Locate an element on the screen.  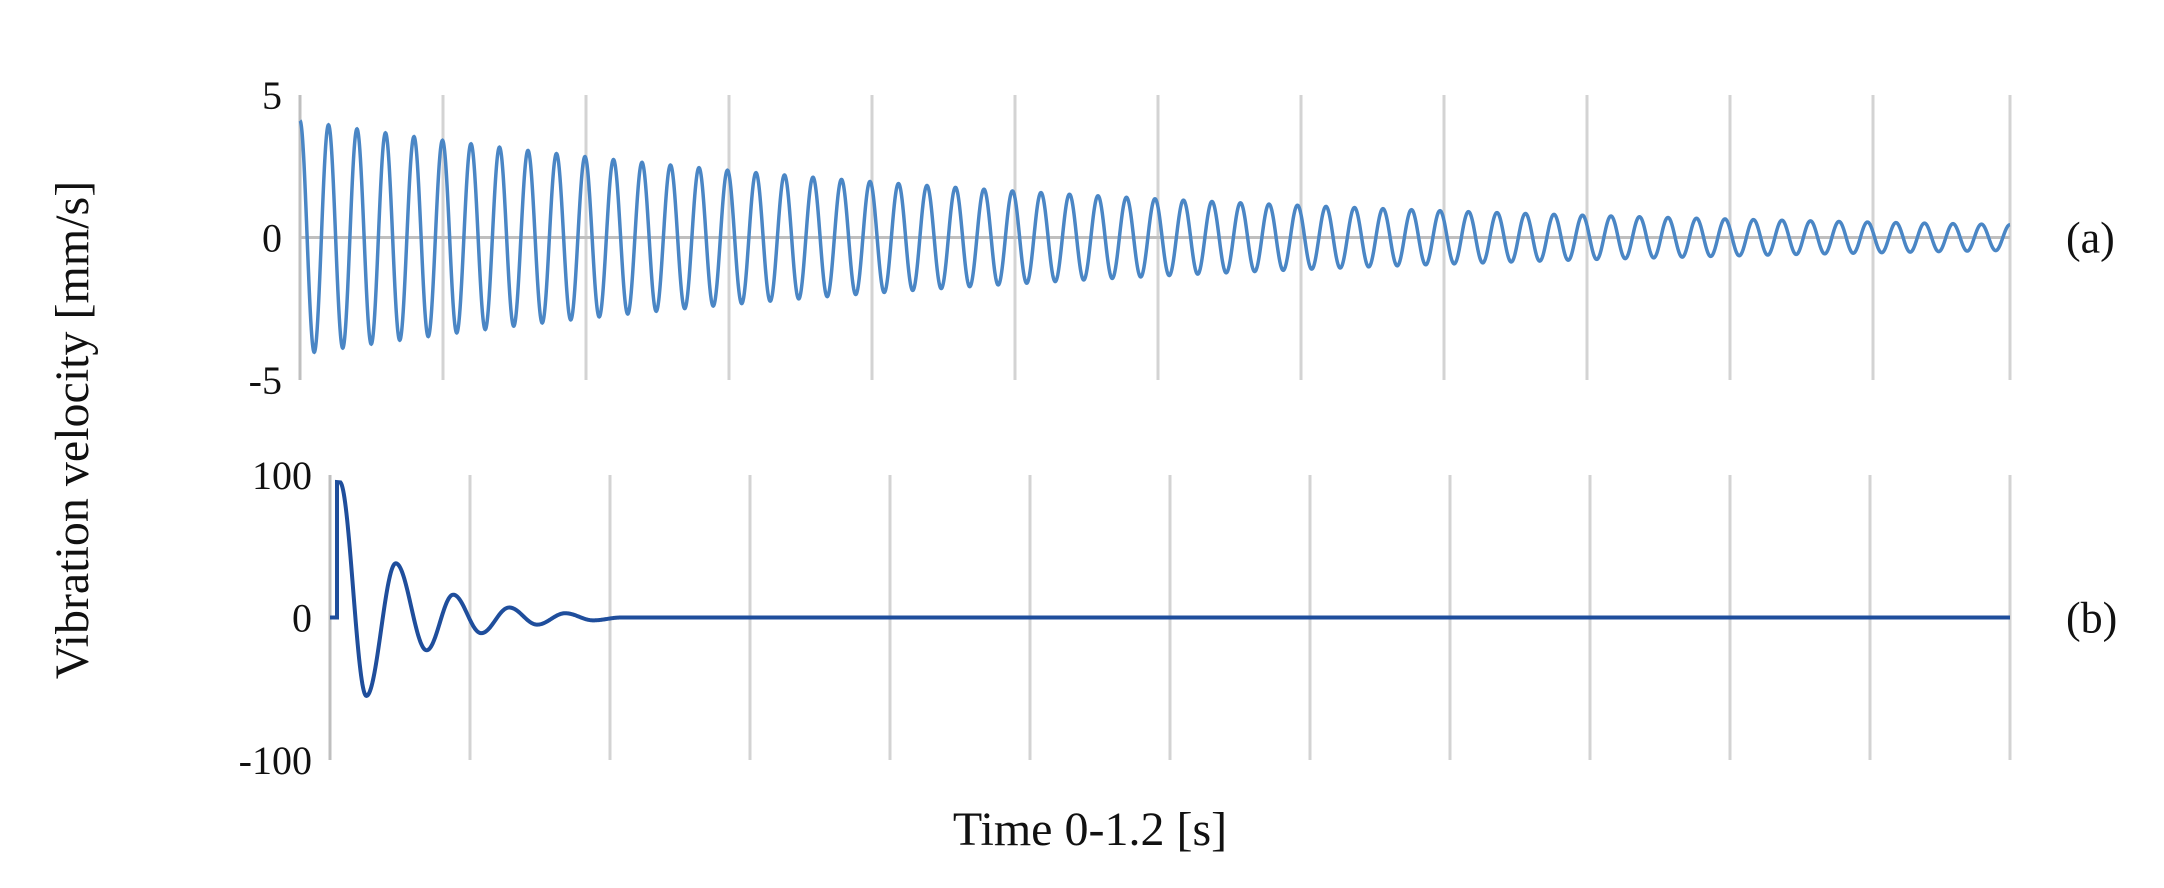
panel-b-ytick-label: -100 is located at coordinates (275, 760).